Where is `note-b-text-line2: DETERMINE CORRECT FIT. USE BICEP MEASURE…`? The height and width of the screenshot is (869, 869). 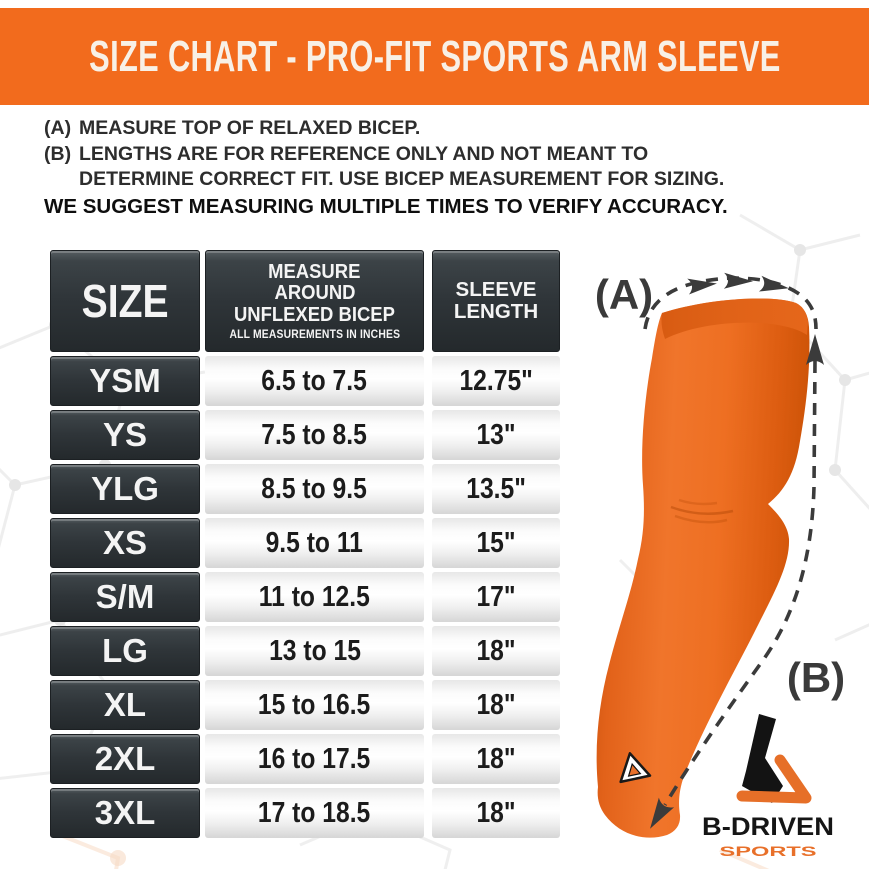 note-b-text-line2: DETERMINE CORRECT FIT. USE BICEP MEASURE… is located at coordinates (402, 179).